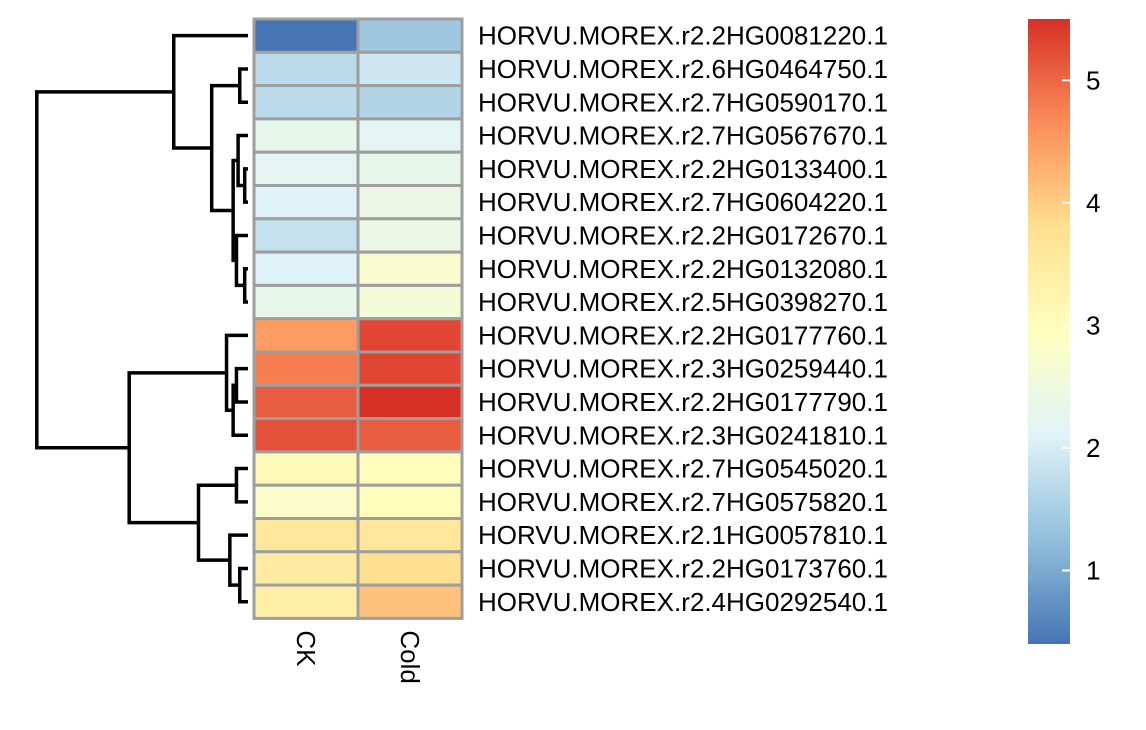 The image size is (1146, 730). Describe the element at coordinates (683, 568) in the screenshot. I see `row-label: HORVU.MOREX.r2.2HG0173760.1` at that location.